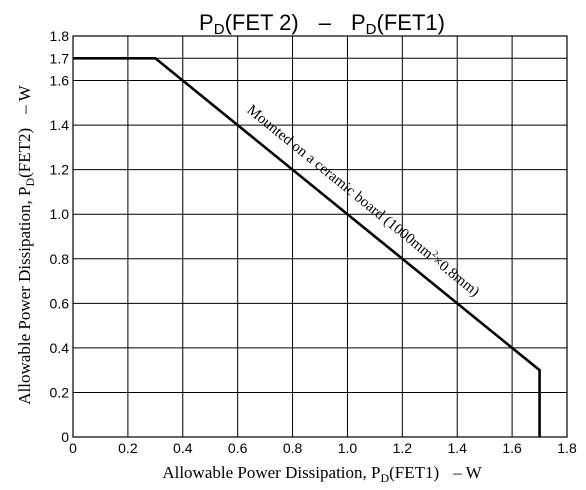 This screenshot has width=586, height=490. What do you see at coordinates (322, 24) in the screenshot?
I see `chart-title: PD(FET 2) – PD(FET1)` at bounding box center [322, 24].